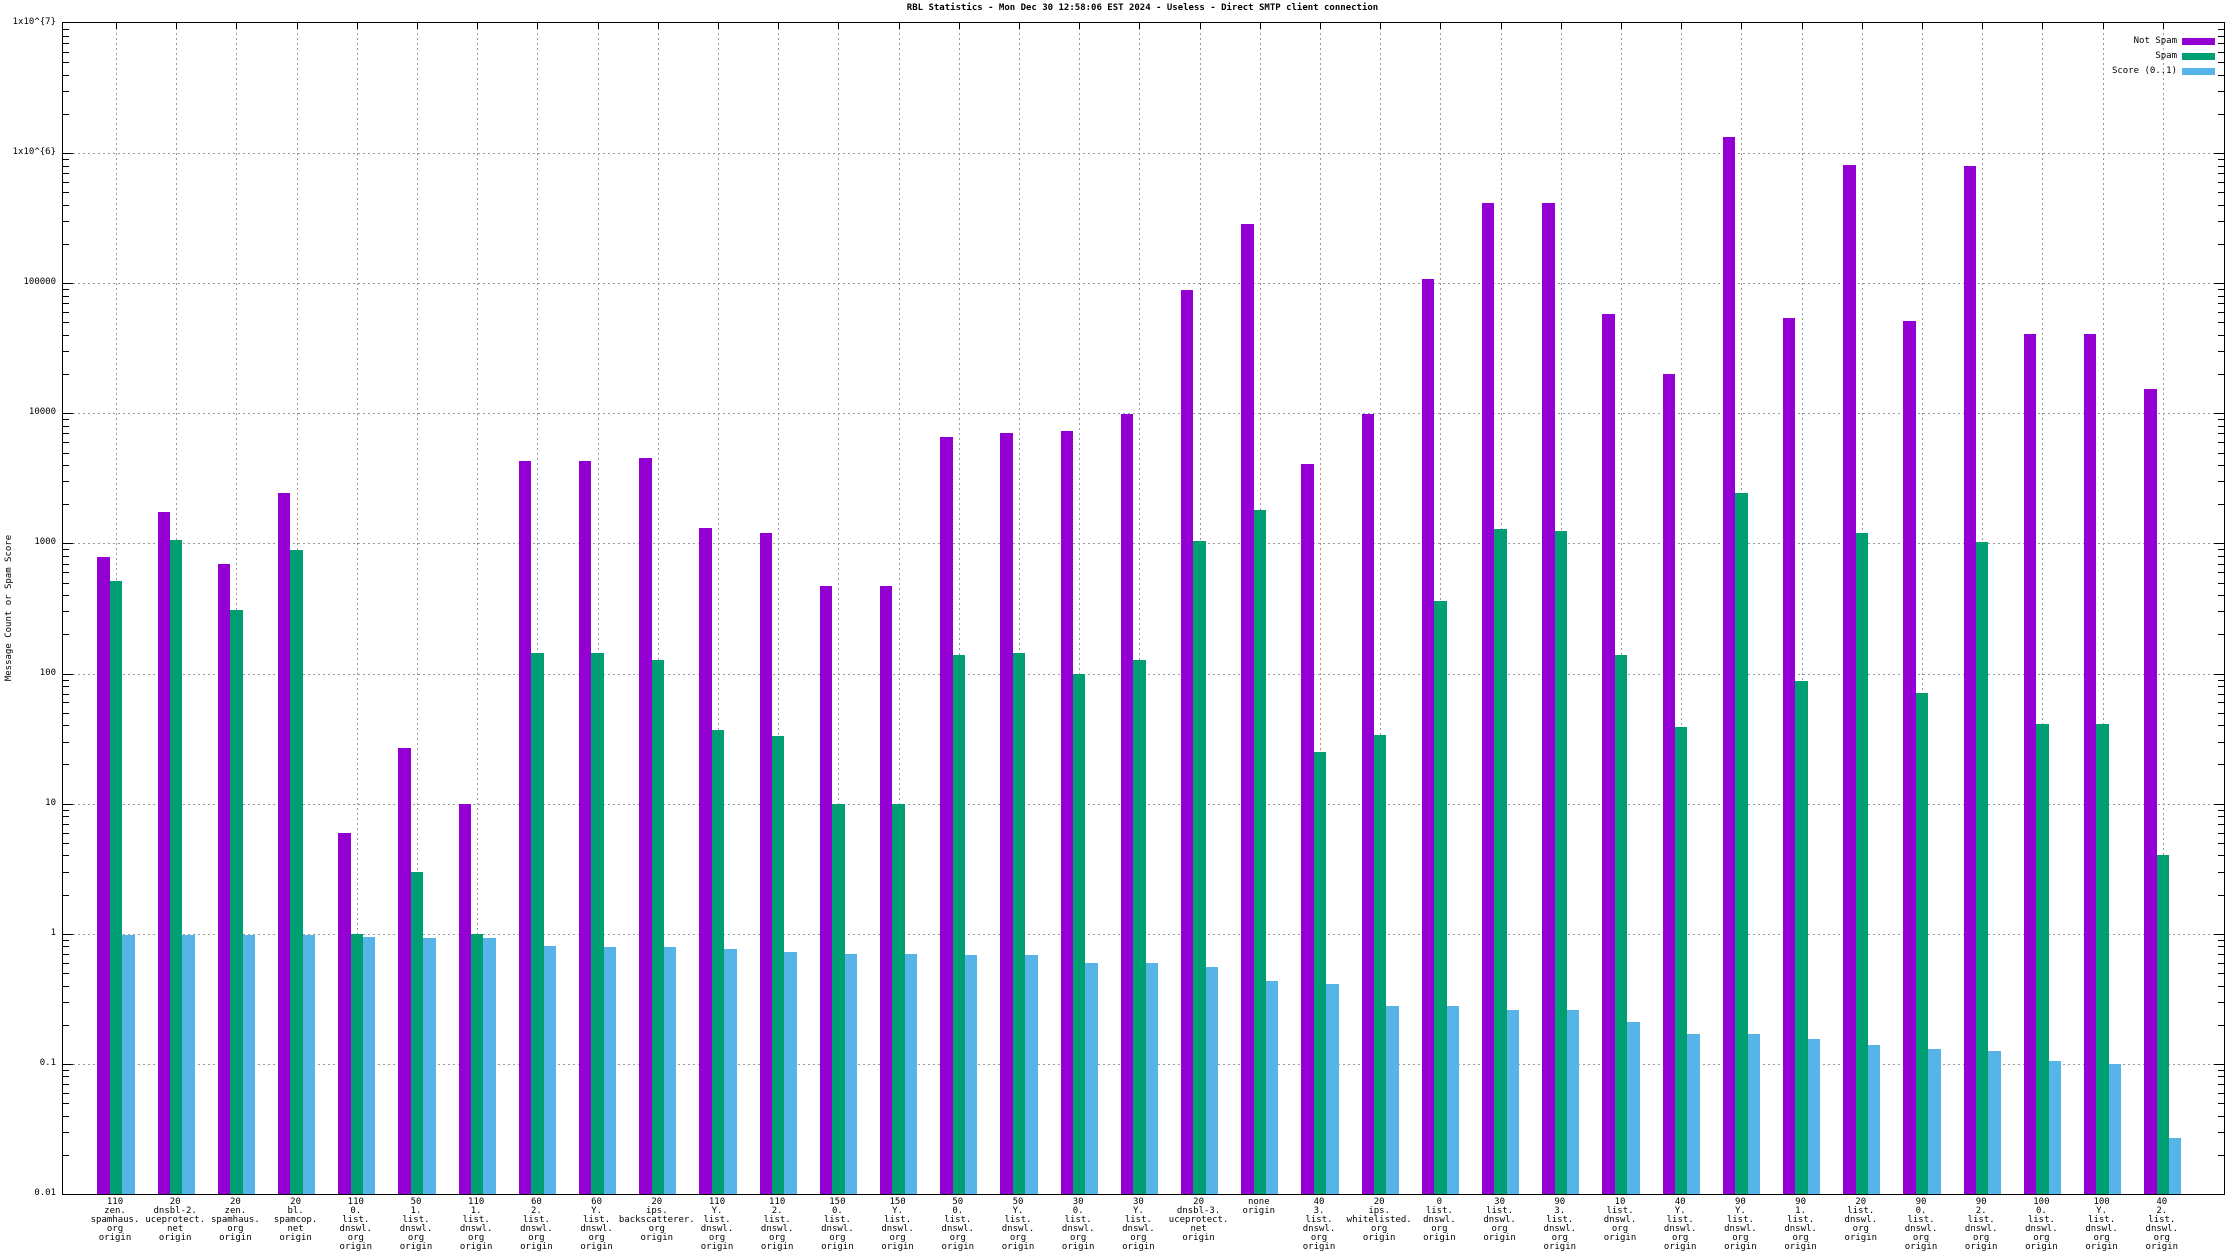 The width and height of the screenshot is (2240, 1260). What do you see at coordinates (356, 1225) in the screenshot?
I see `x-tick-label: 110 0. list. dnswl. org origin` at bounding box center [356, 1225].